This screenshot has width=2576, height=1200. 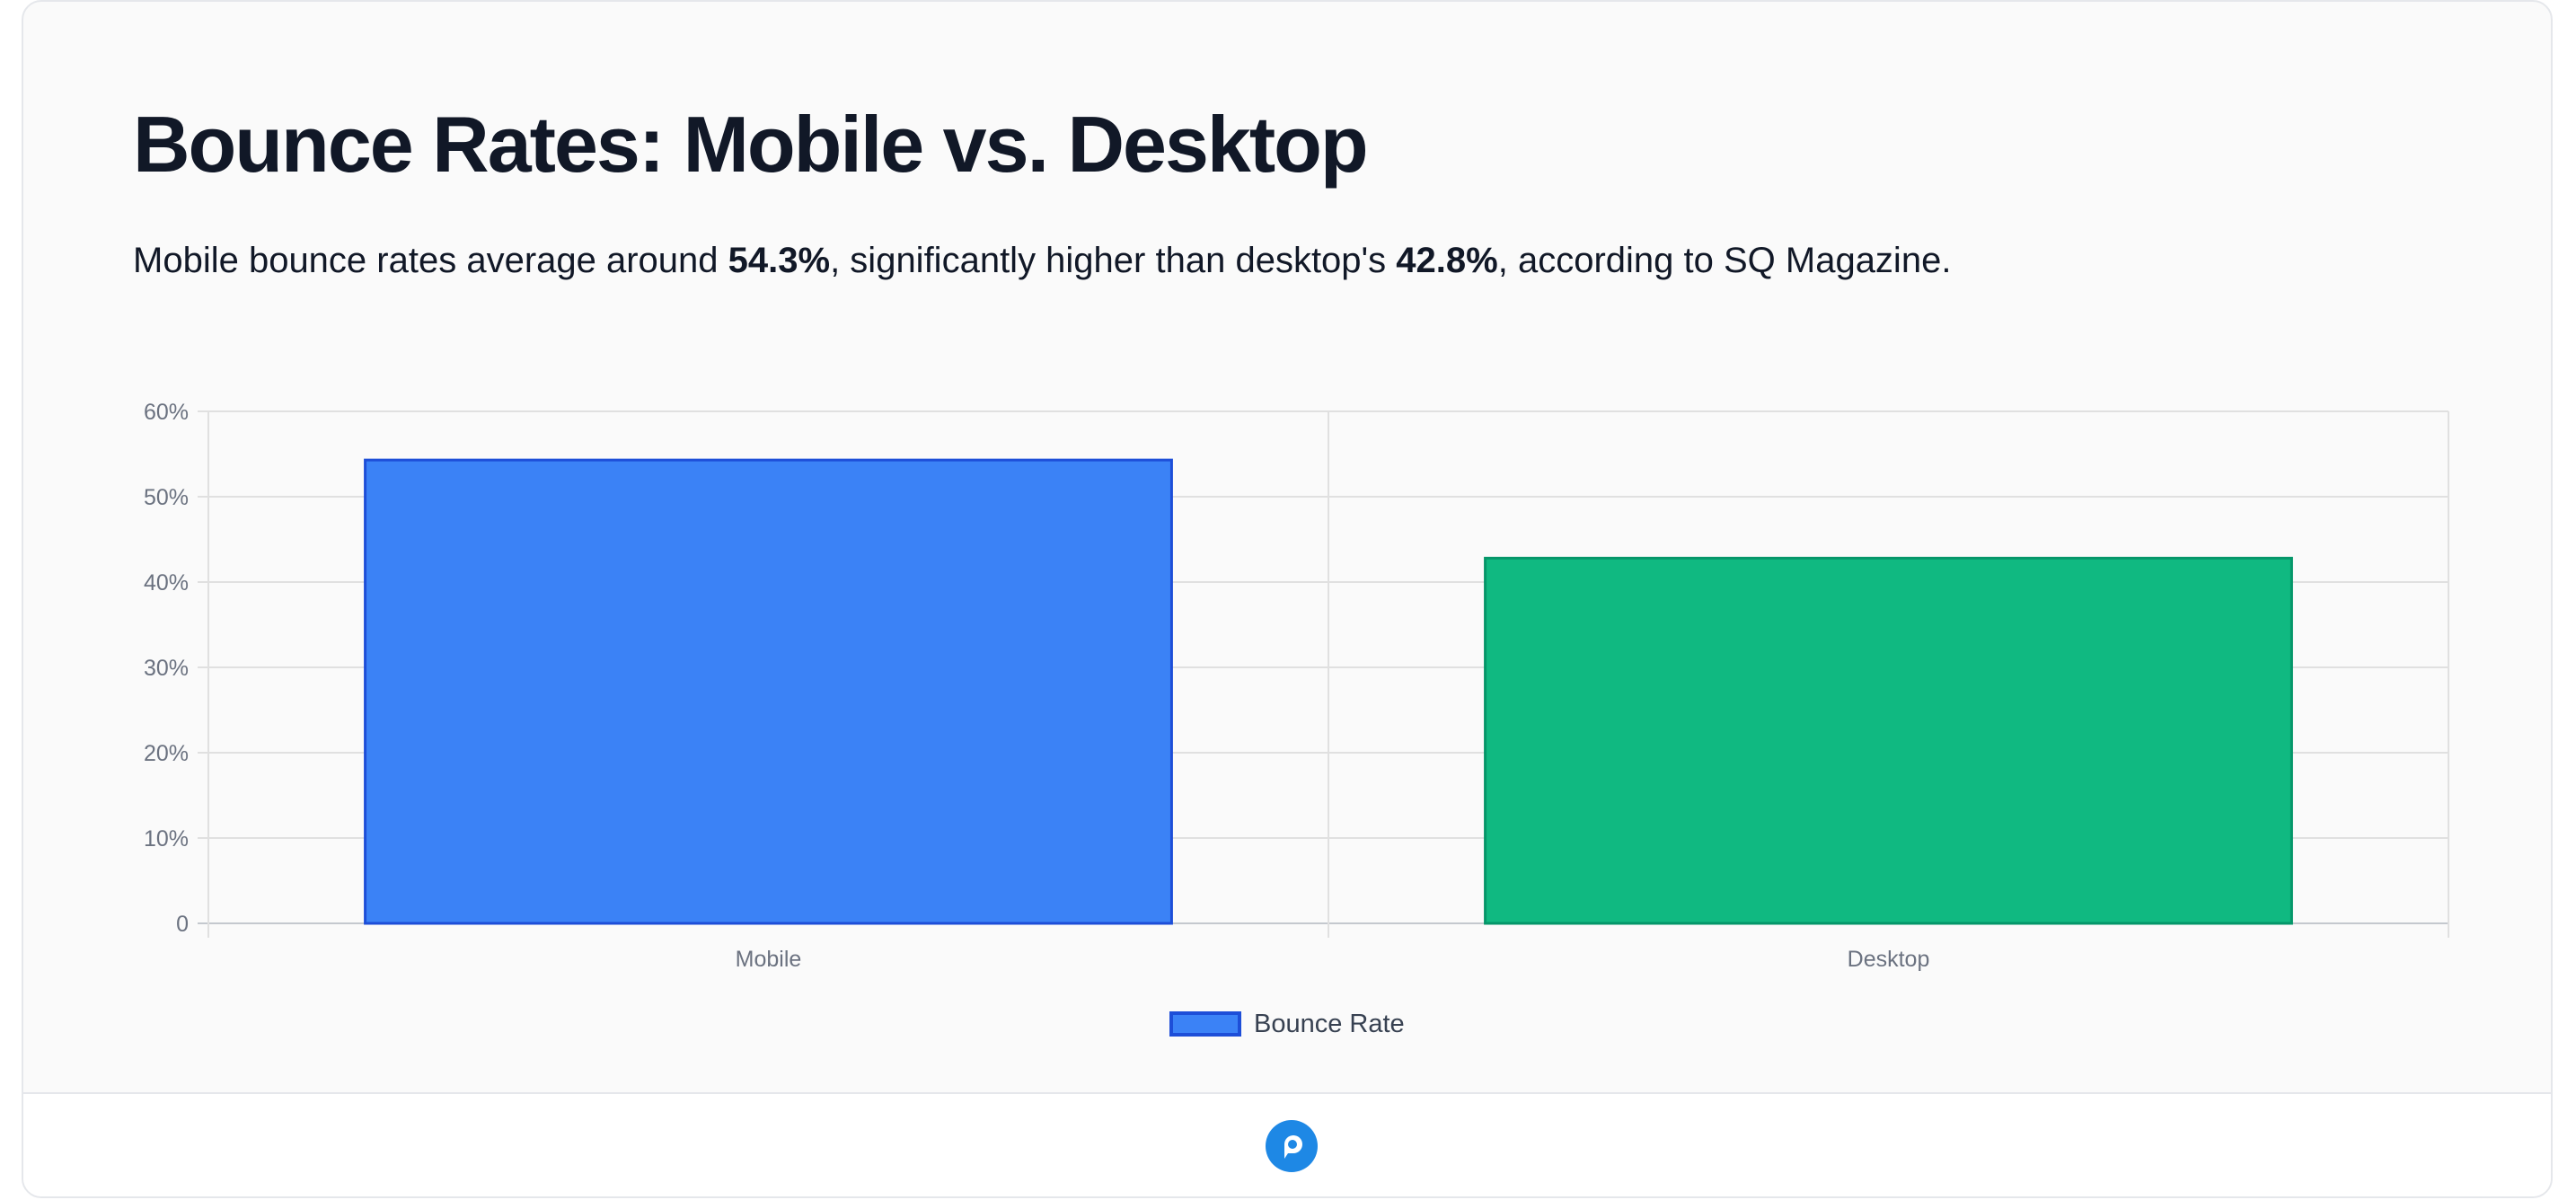 What do you see at coordinates (1889, 740) in the screenshot?
I see `bar-desktop` at bounding box center [1889, 740].